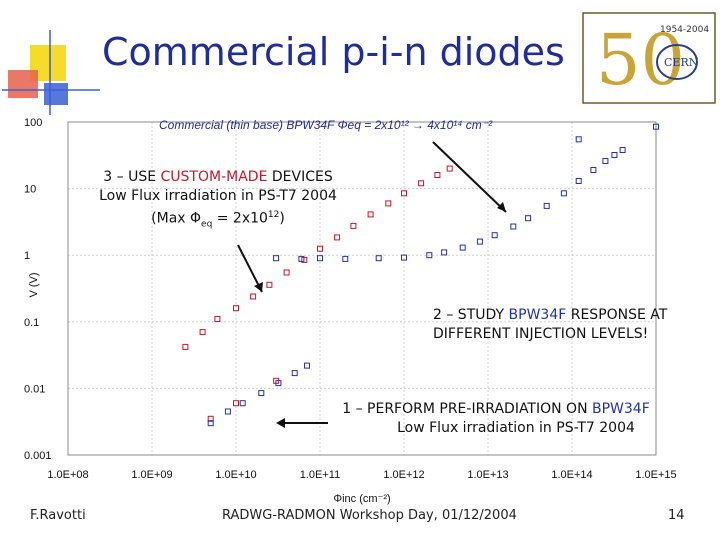  I want to click on page-number: 14, so click(676, 515).